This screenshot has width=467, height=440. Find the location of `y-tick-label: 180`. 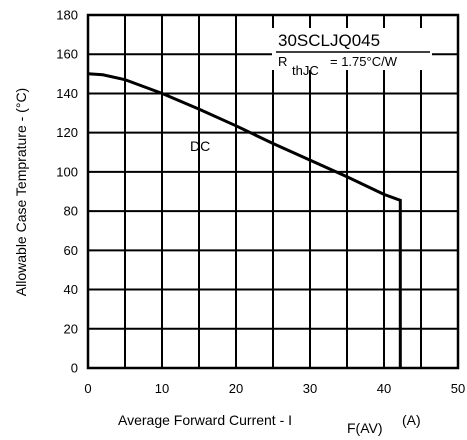

y-tick-label: 180 is located at coordinates (67, 15).